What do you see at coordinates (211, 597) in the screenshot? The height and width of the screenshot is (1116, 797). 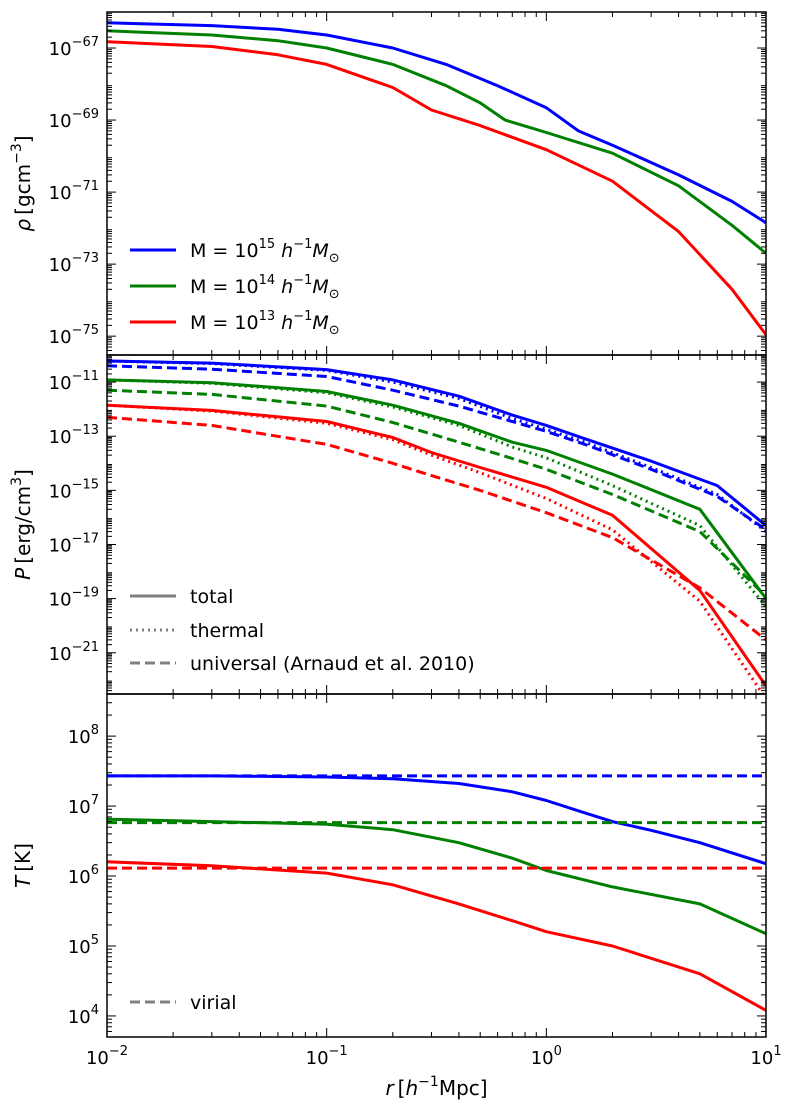 I see `legend-label: total` at bounding box center [211, 597].